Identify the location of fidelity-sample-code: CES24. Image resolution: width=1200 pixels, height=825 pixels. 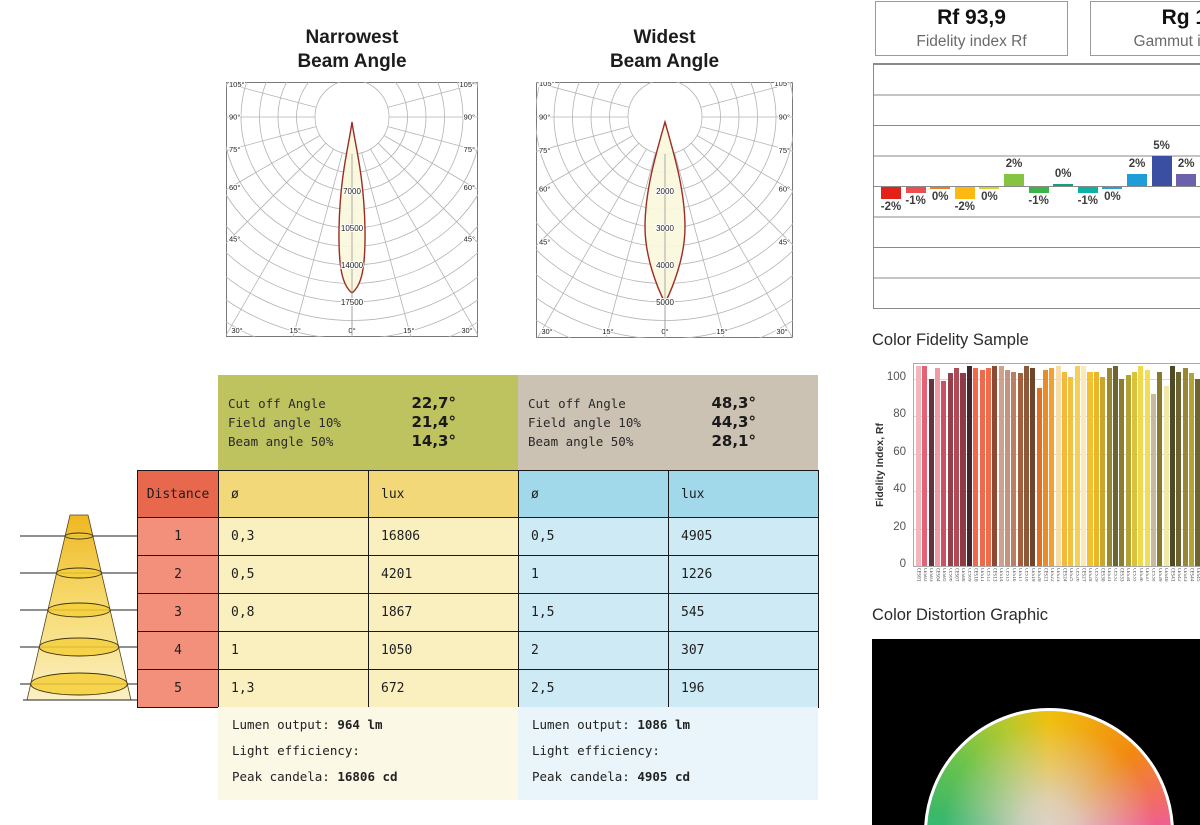
(1064, 575).